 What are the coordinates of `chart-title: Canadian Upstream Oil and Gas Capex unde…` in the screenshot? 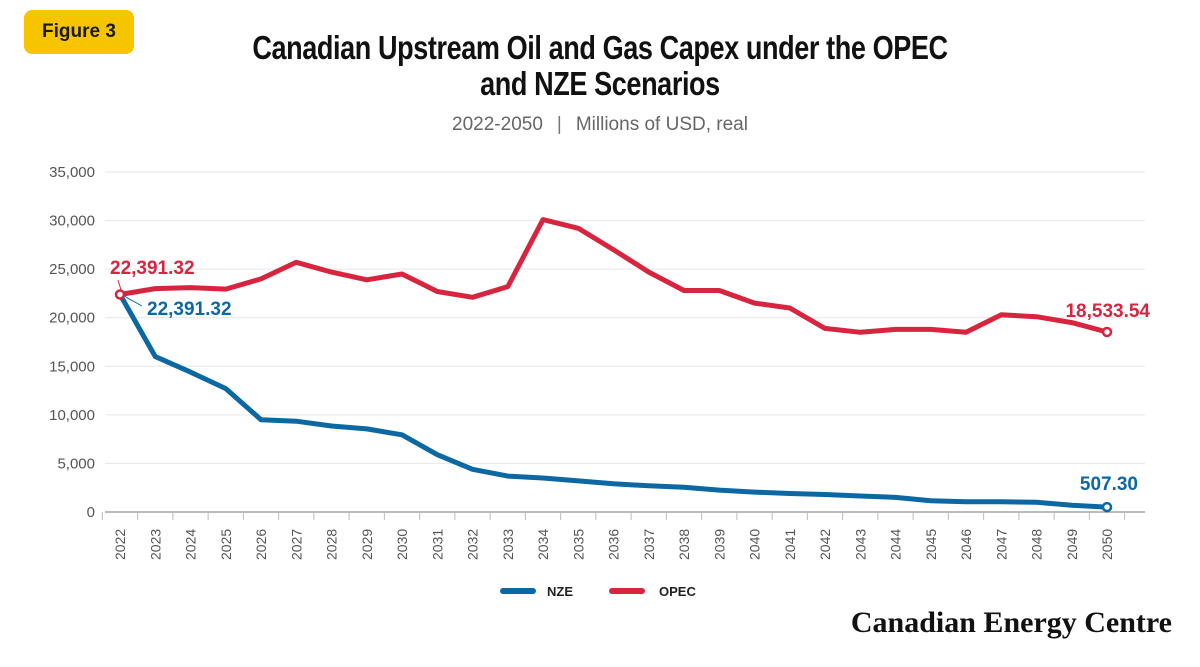 It's located at (600, 66).